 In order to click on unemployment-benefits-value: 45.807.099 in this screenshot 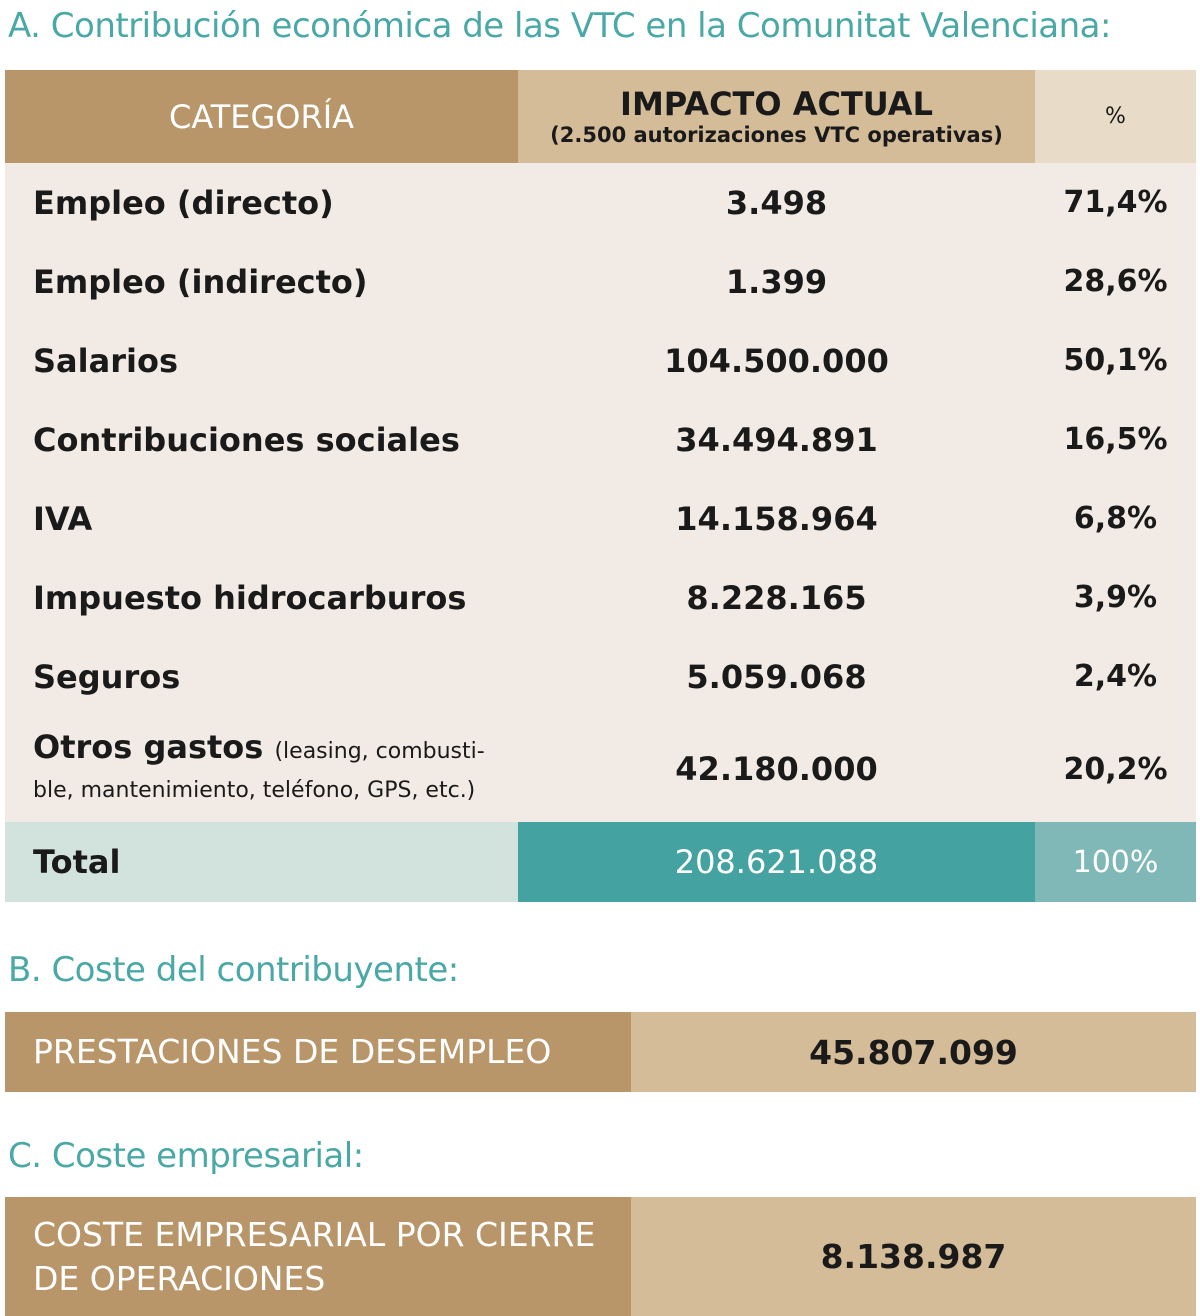, I will do `click(913, 1052)`.